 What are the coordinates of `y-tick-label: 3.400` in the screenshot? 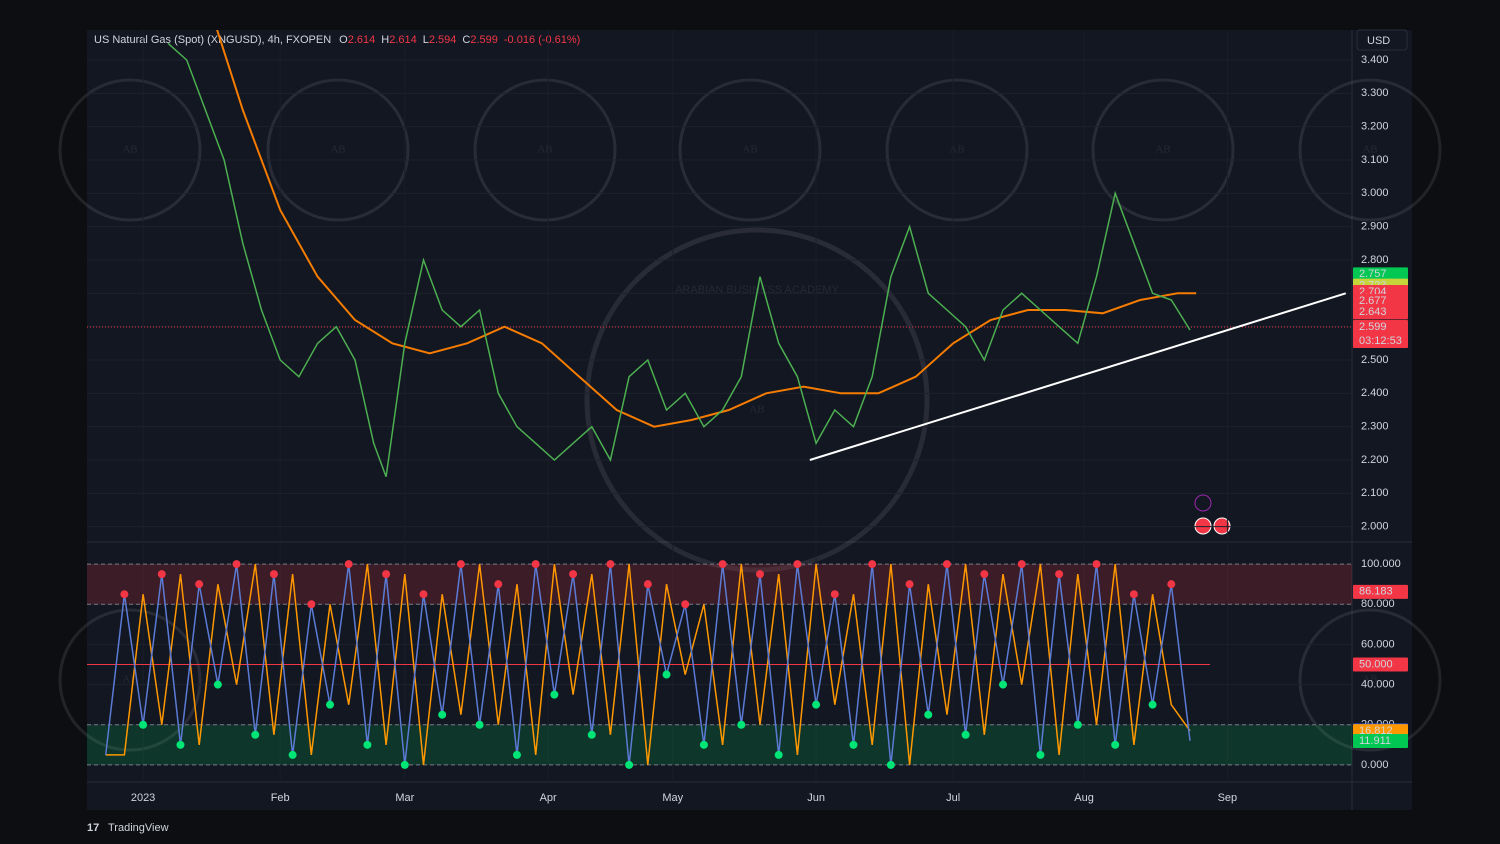 It's located at (1375, 60).